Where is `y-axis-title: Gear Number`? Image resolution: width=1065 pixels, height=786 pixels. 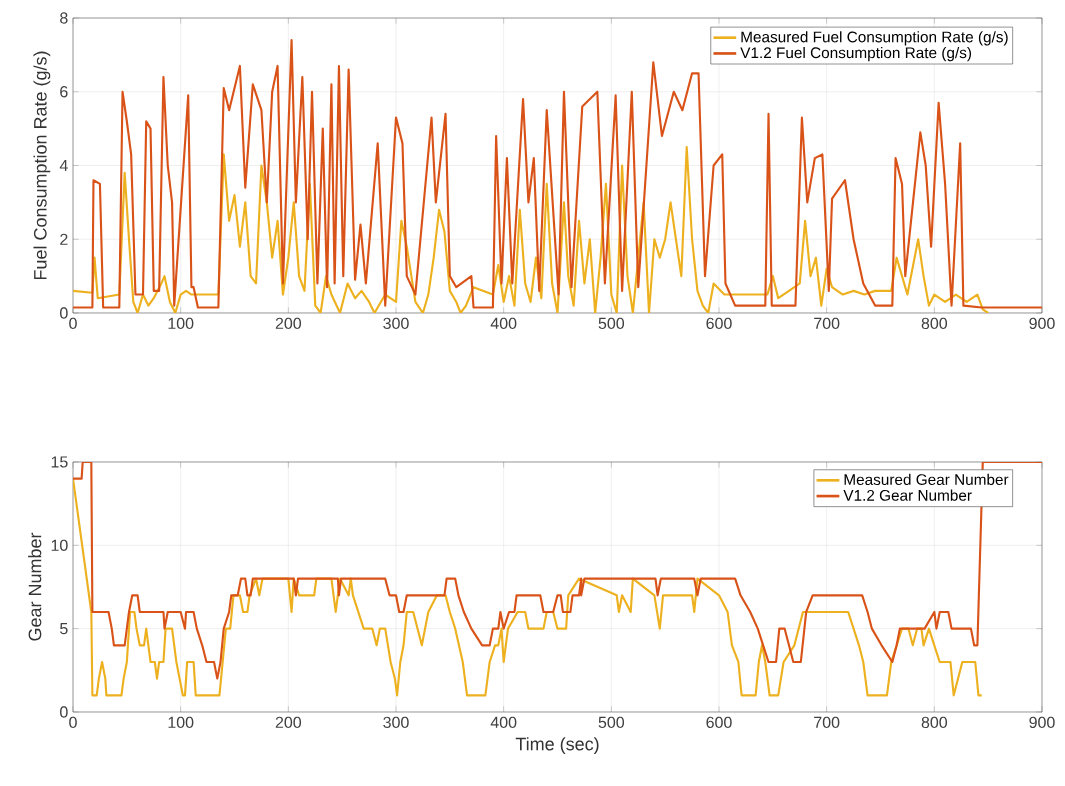 y-axis-title: Gear Number is located at coordinates (35, 586).